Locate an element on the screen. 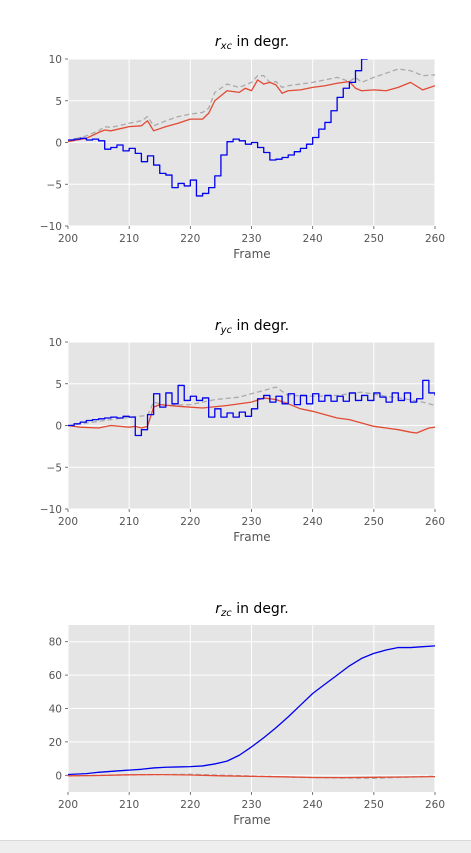 Image resolution: width=471 pixels, height=853 pixels. chart-title: ryc in degr. is located at coordinates (252, 327).